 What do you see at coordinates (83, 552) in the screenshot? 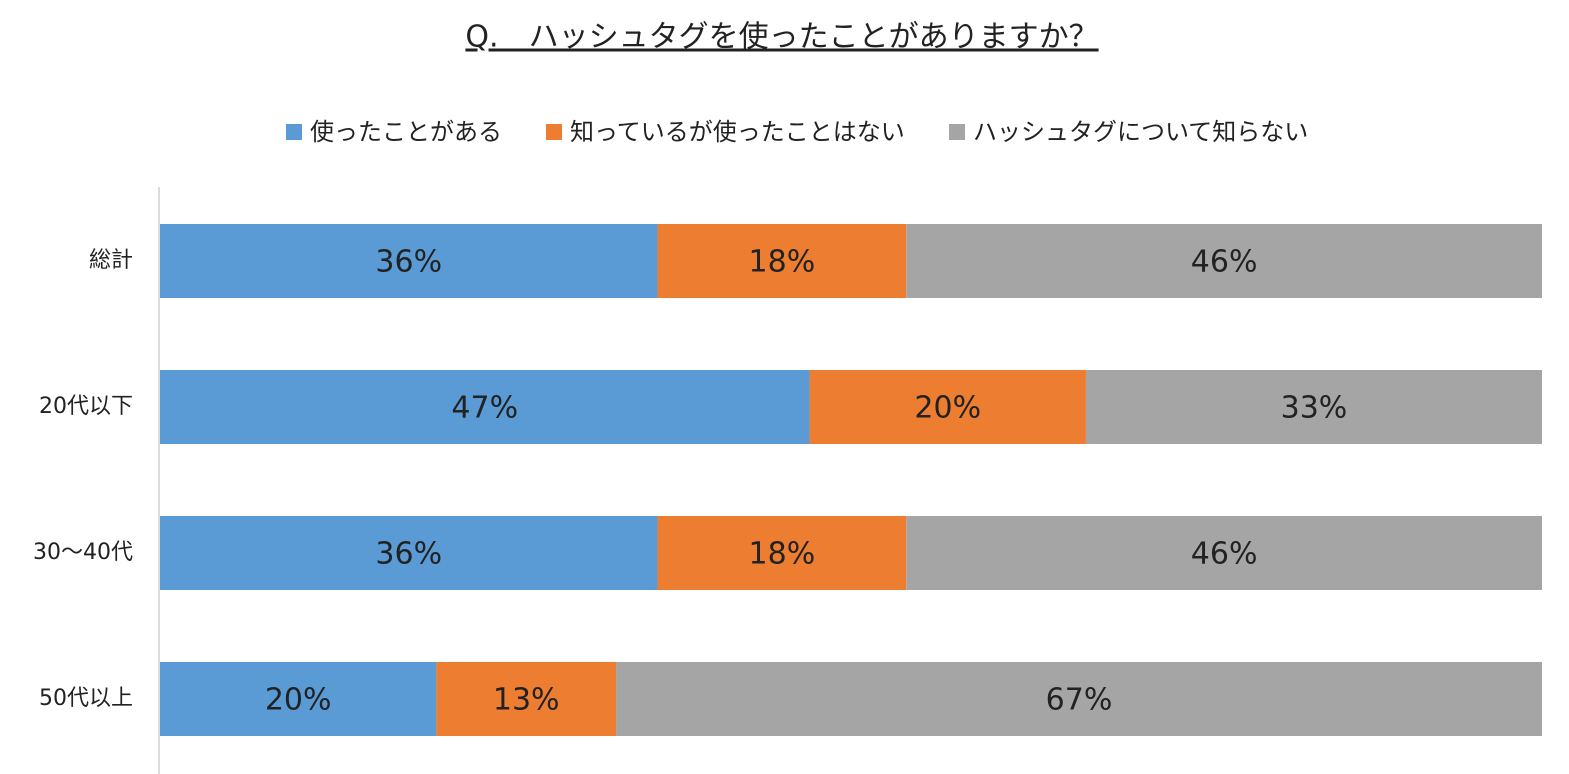
I see `y-tick-label: 30～40代` at bounding box center [83, 552].